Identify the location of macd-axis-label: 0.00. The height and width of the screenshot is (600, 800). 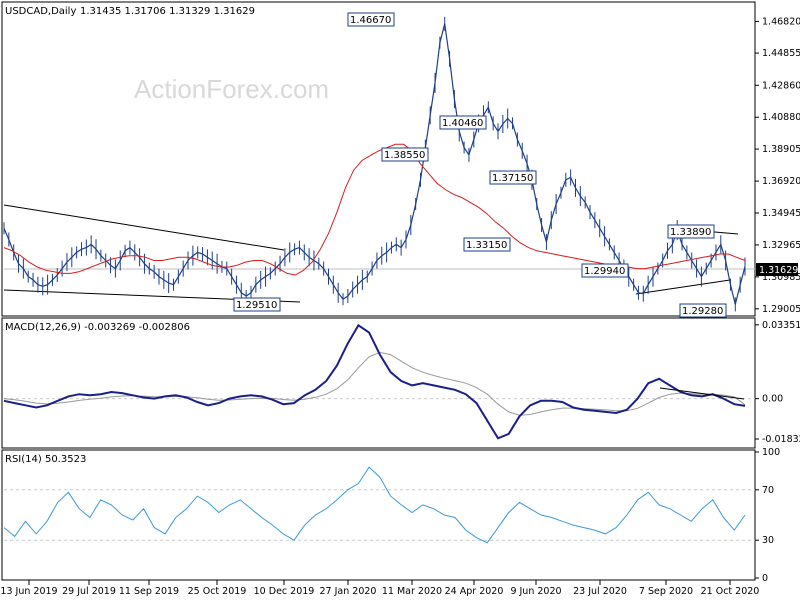
(772, 399).